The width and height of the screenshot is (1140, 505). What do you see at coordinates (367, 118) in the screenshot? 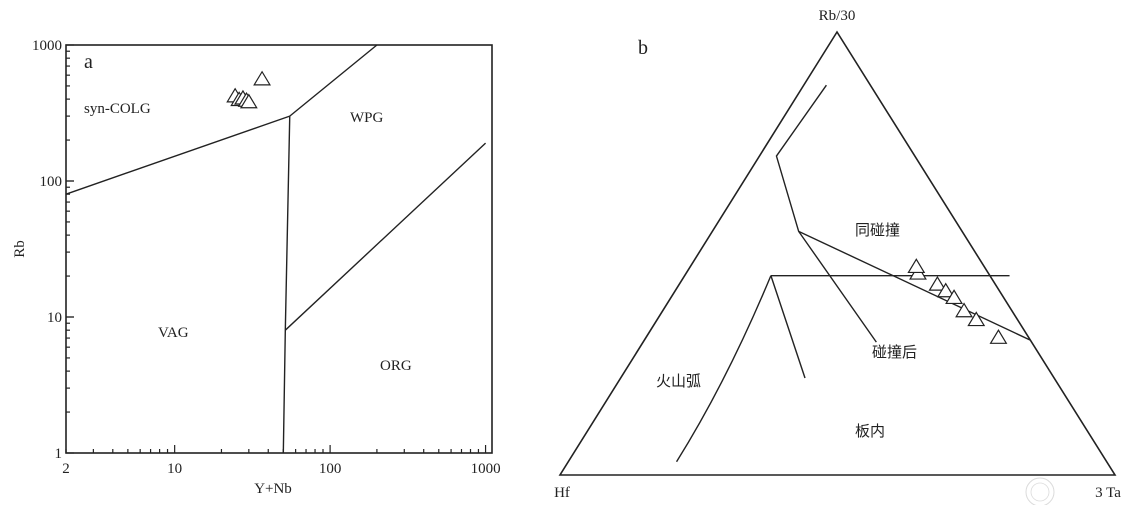
I see `field-label-wpg: WPG` at bounding box center [367, 118].